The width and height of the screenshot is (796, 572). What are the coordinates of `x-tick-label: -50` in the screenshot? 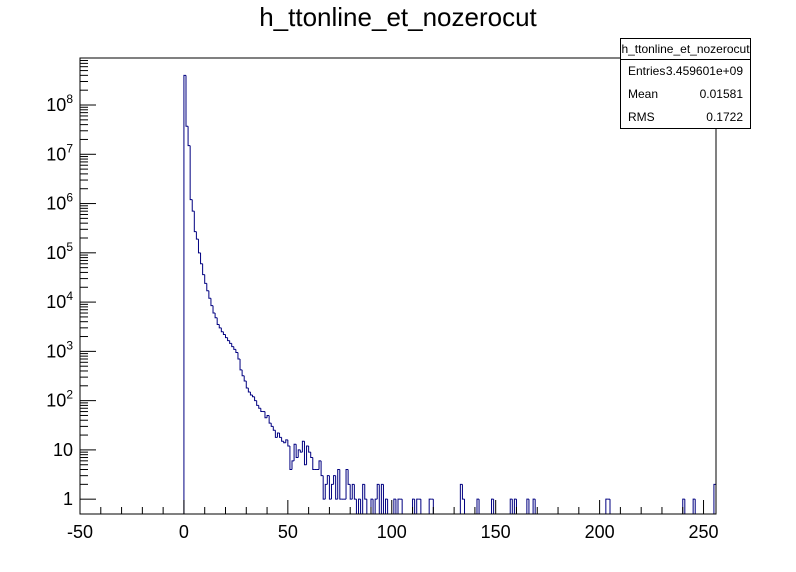 It's located at (80, 532).